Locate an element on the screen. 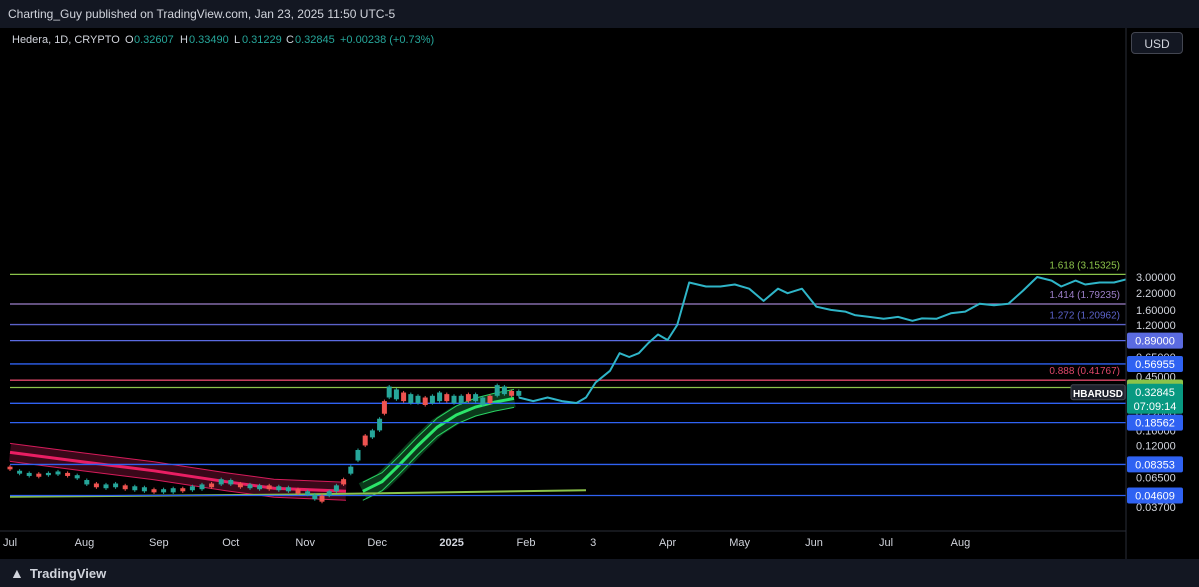  level-label: 1.272 (1.20962) is located at coordinates (1084, 316).